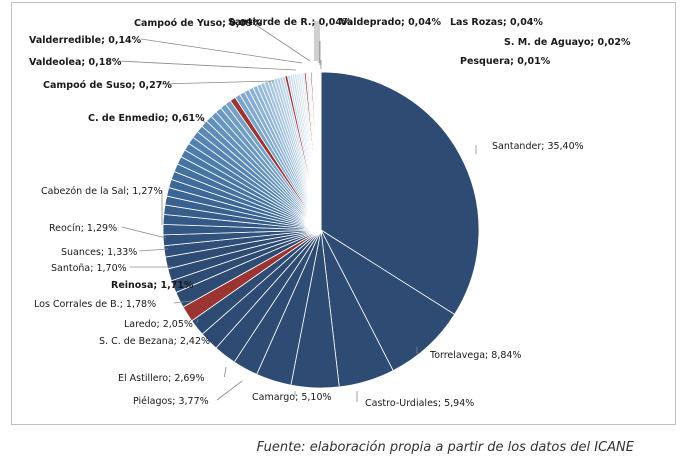 Image resolution: width=690 pixels, height=463 pixels. I want to click on slice-label: Suances; 1,33%, so click(99, 252).